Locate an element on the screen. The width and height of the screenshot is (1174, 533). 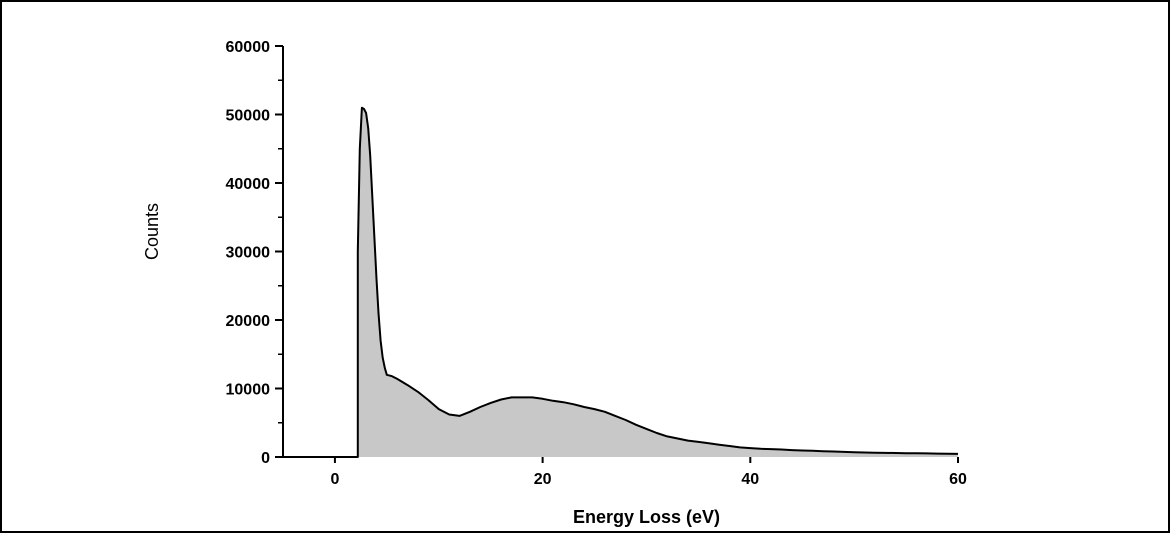
y-tick-label: 30000 is located at coordinates (248, 253).